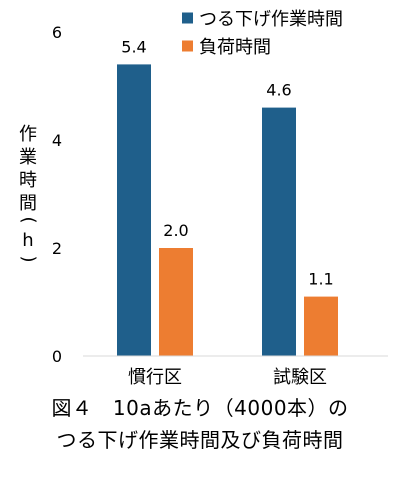 The image size is (400, 477). Describe the element at coordinates (227, 377) in the screenshot. I see `x-axis-ticks: 慣行区 試験区` at that location.